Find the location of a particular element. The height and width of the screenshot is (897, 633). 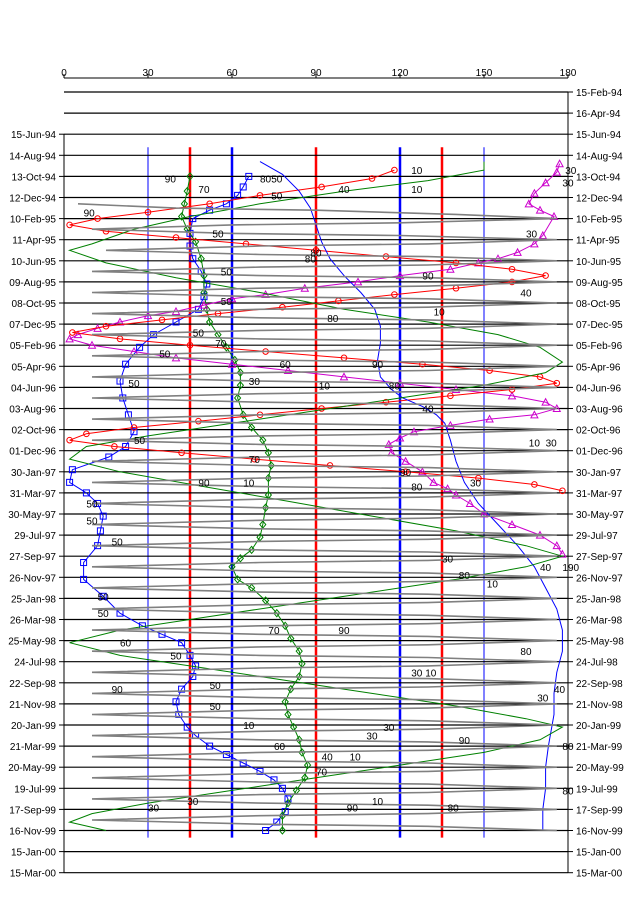

left-tick-label: 05-Apr-96 is located at coordinates (34, 367).